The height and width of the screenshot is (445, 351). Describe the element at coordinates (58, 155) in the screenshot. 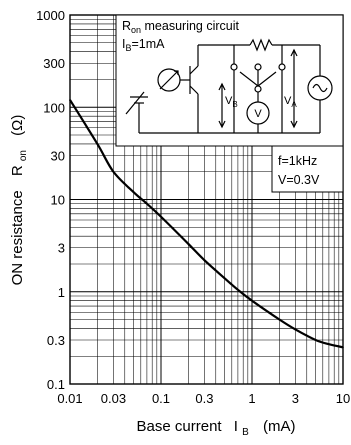

I see `y-tick-label: 30` at that location.